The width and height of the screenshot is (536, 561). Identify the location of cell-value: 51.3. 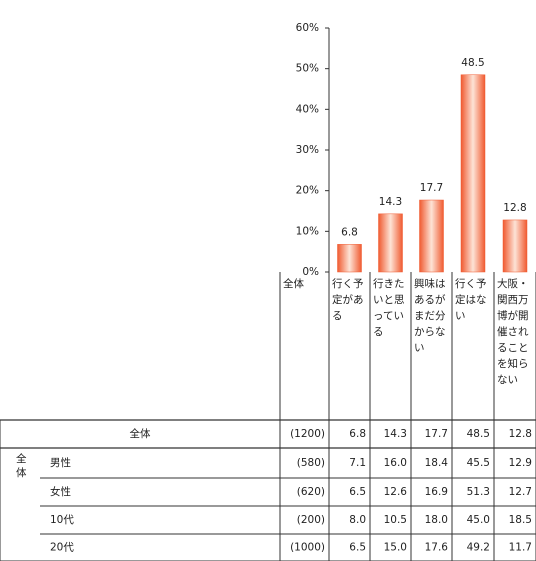
(478, 492).